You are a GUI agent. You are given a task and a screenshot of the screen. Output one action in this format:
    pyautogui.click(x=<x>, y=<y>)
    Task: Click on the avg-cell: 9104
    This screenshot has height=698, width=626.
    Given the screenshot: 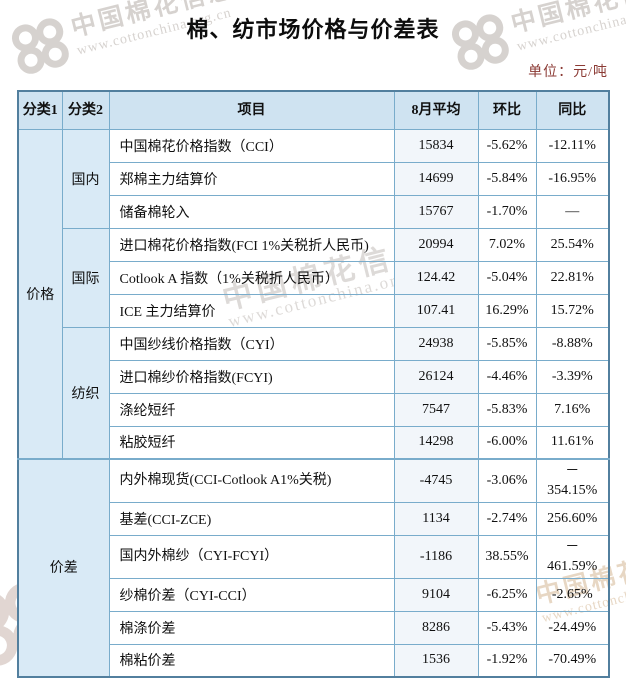 What is the action you would take?
    pyautogui.click(x=436, y=594)
    